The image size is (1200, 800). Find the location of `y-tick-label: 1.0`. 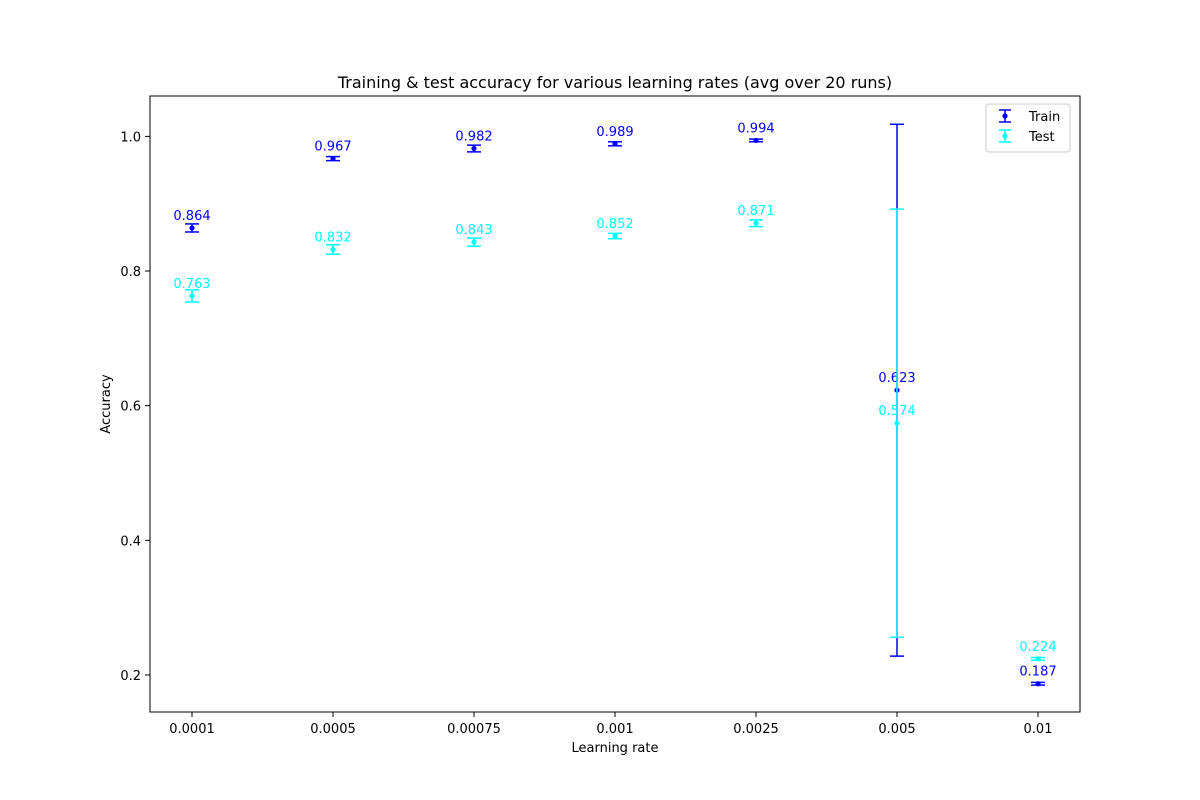

y-tick-label: 1.0 is located at coordinates (130, 137).